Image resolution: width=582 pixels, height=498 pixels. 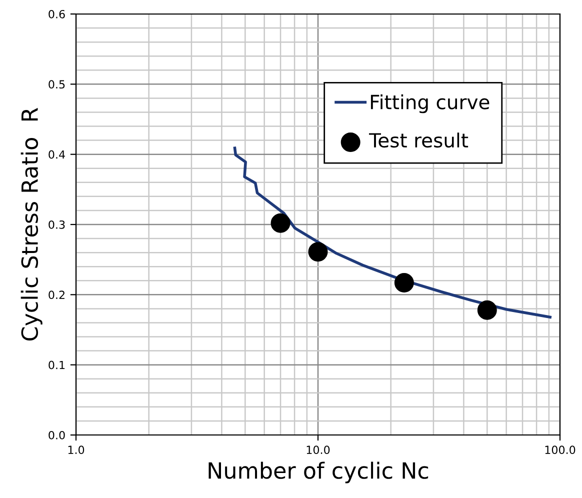 What do you see at coordinates (430, 104) in the screenshot?
I see `legend-label: Fitting curve` at bounding box center [430, 104].